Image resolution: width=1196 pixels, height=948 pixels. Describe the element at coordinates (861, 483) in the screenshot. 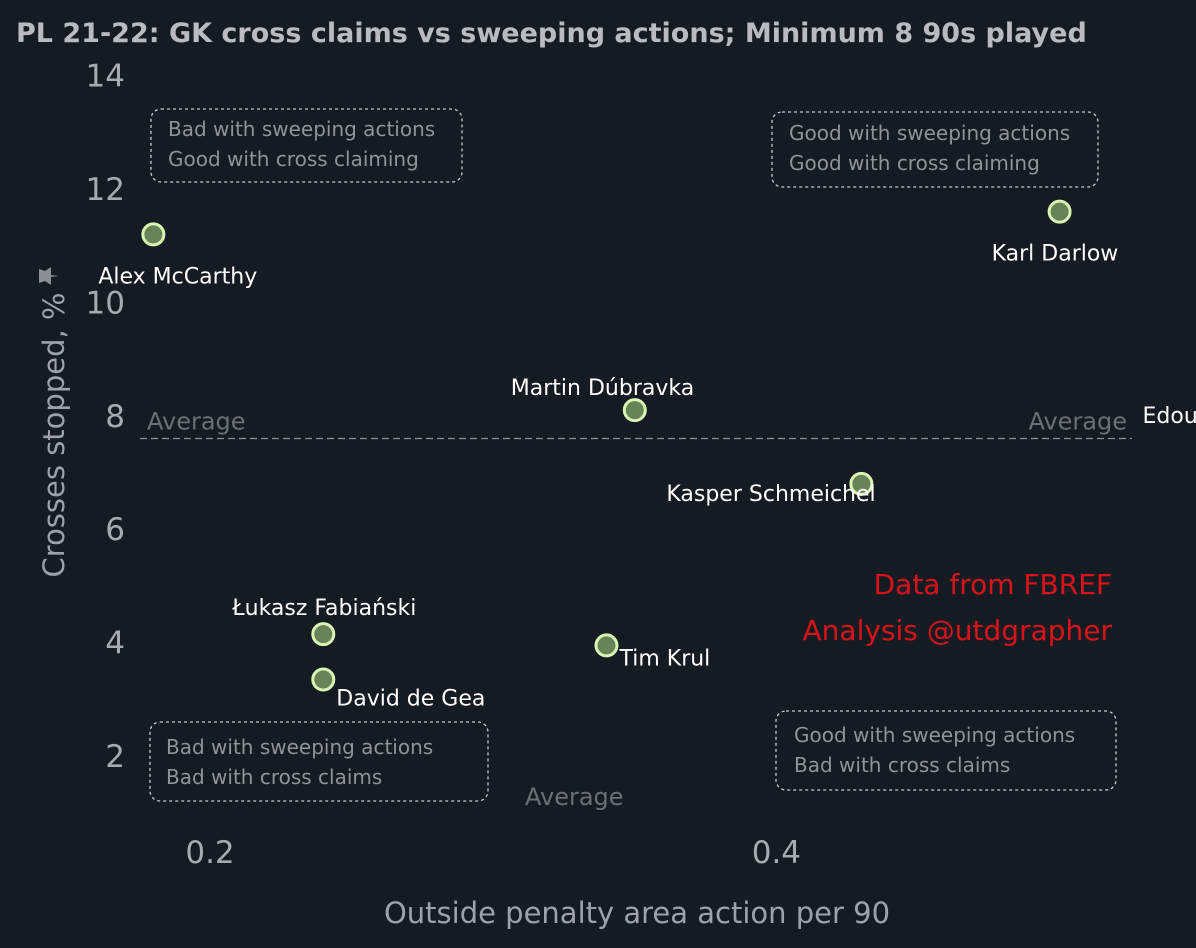

I see `point-kasper-schmeichel` at that location.